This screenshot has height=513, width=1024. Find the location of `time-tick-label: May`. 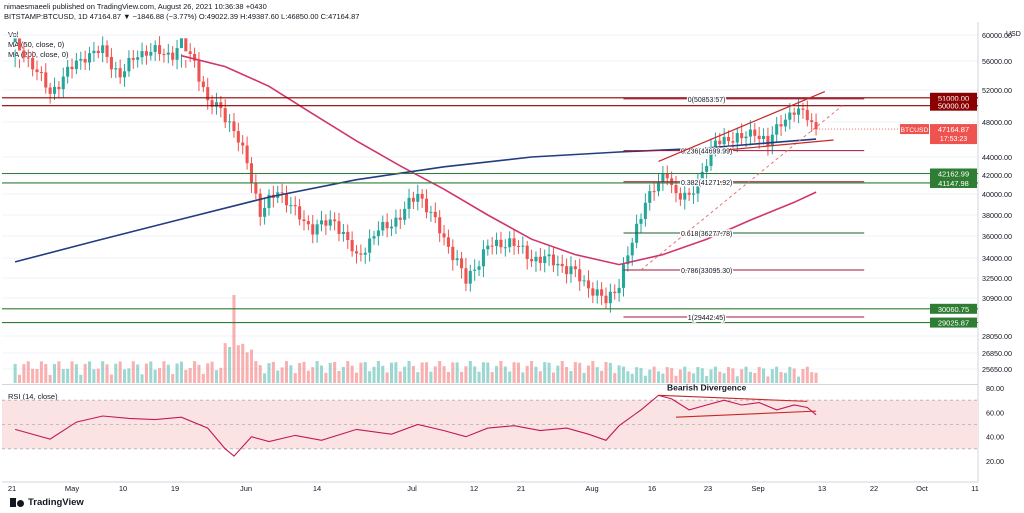

time-tick-label: May is located at coordinates (72, 488).